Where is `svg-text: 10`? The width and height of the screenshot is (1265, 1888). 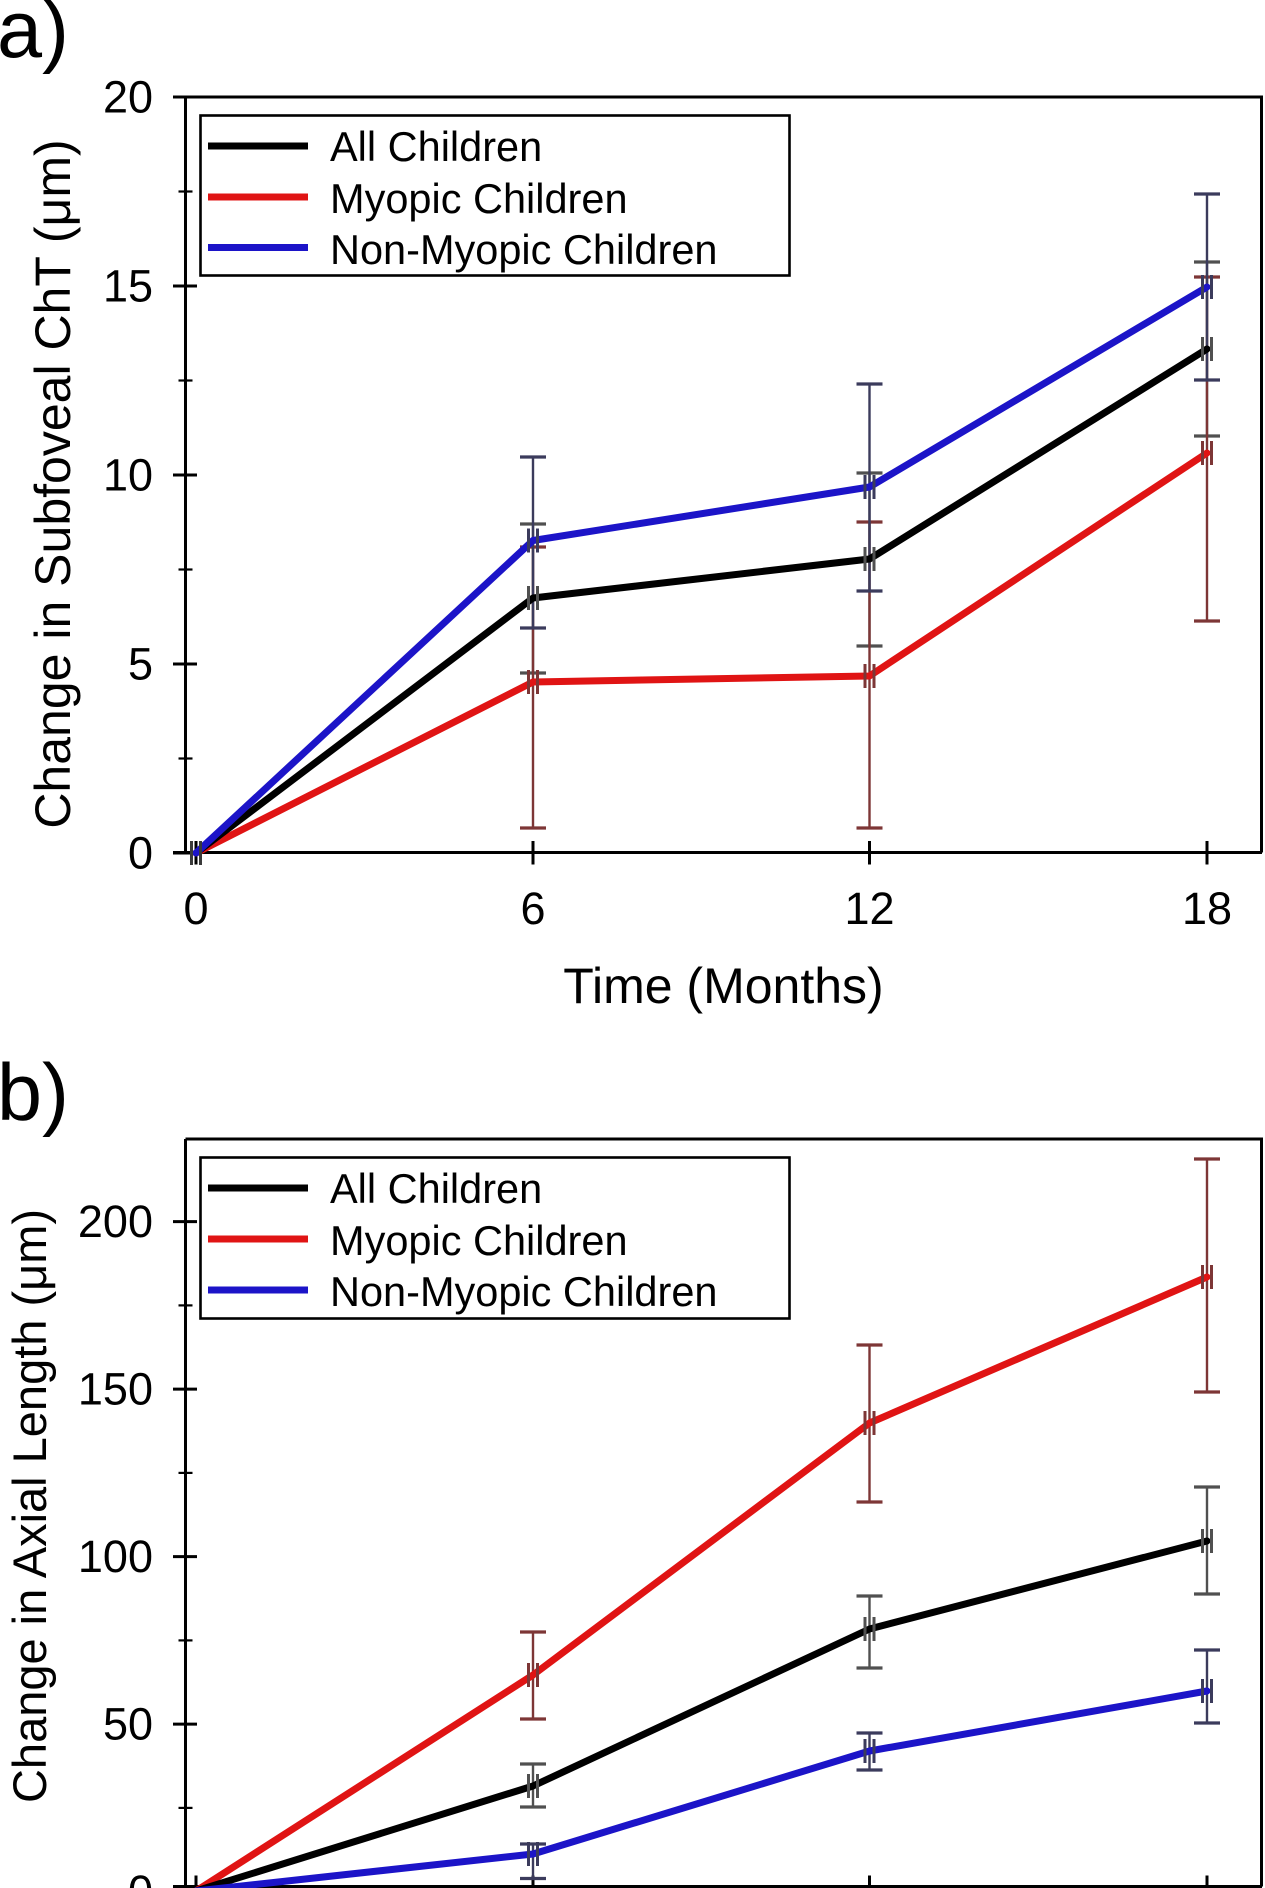 svg-text: 10 is located at coordinates (128, 475).